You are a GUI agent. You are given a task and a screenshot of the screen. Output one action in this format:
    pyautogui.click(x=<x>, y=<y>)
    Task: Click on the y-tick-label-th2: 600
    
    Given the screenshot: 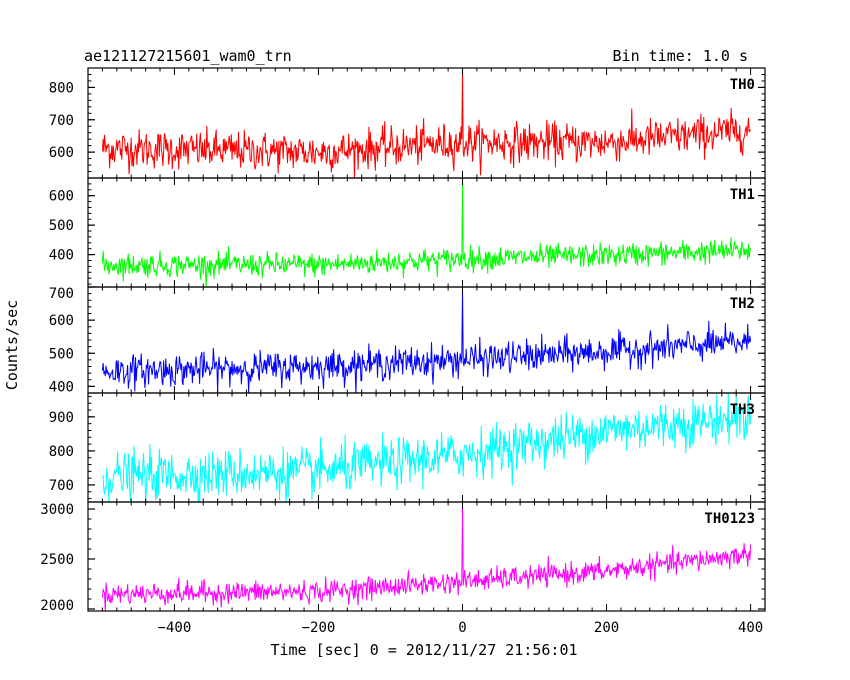 What is the action you would take?
    pyautogui.click(x=61, y=321)
    